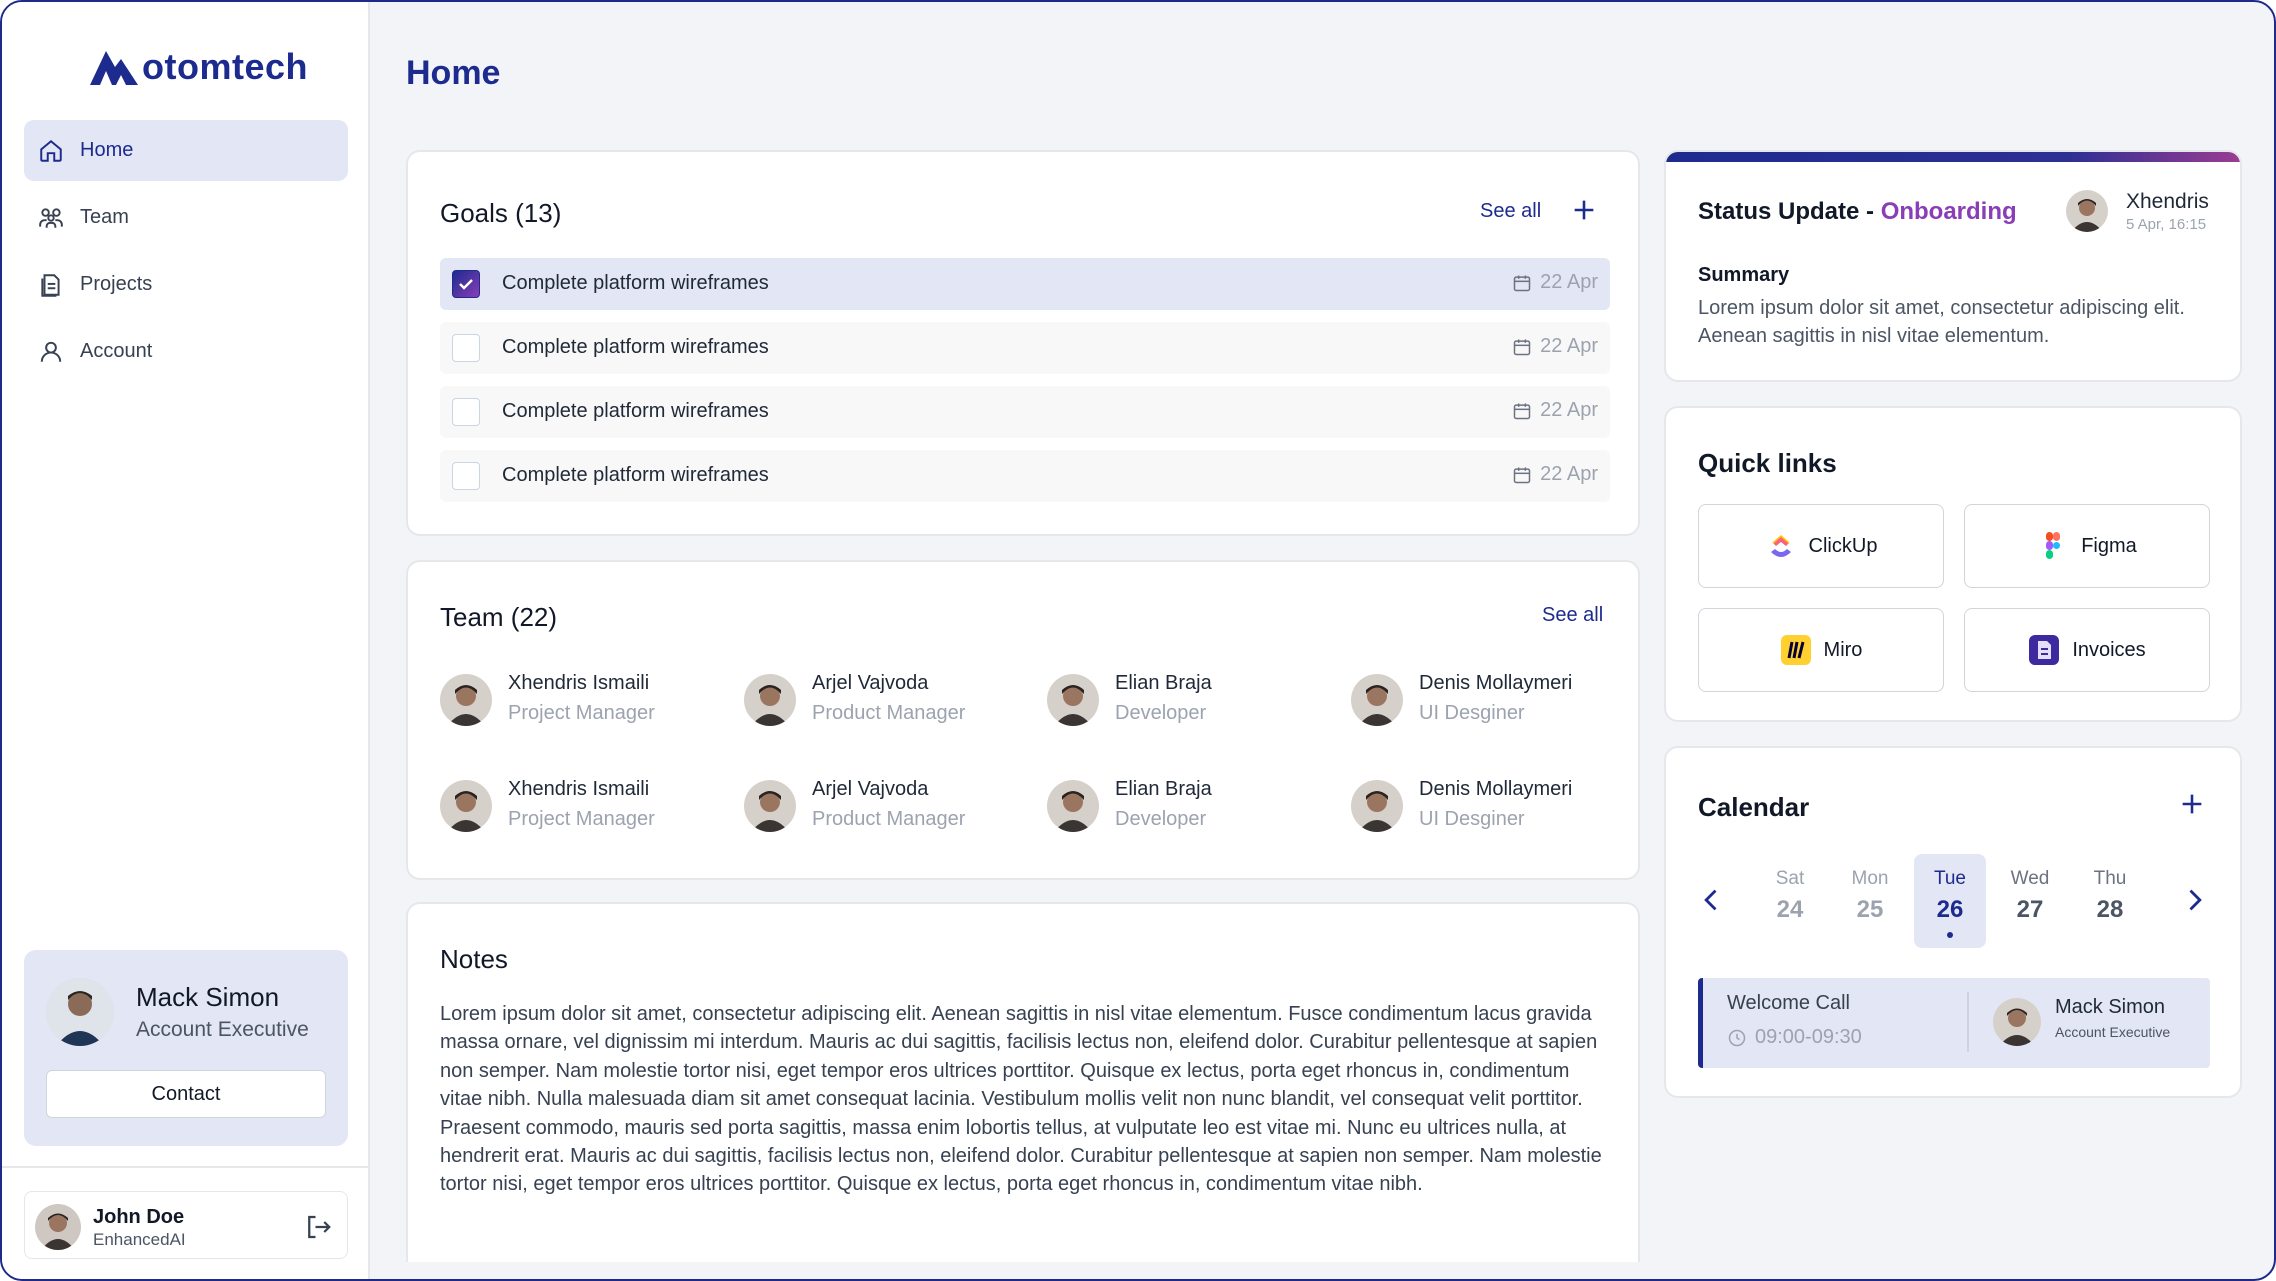 The height and width of the screenshot is (1281, 2276). What do you see at coordinates (2030, 878) in the screenshot?
I see `day-name: Wed` at bounding box center [2030, 878].